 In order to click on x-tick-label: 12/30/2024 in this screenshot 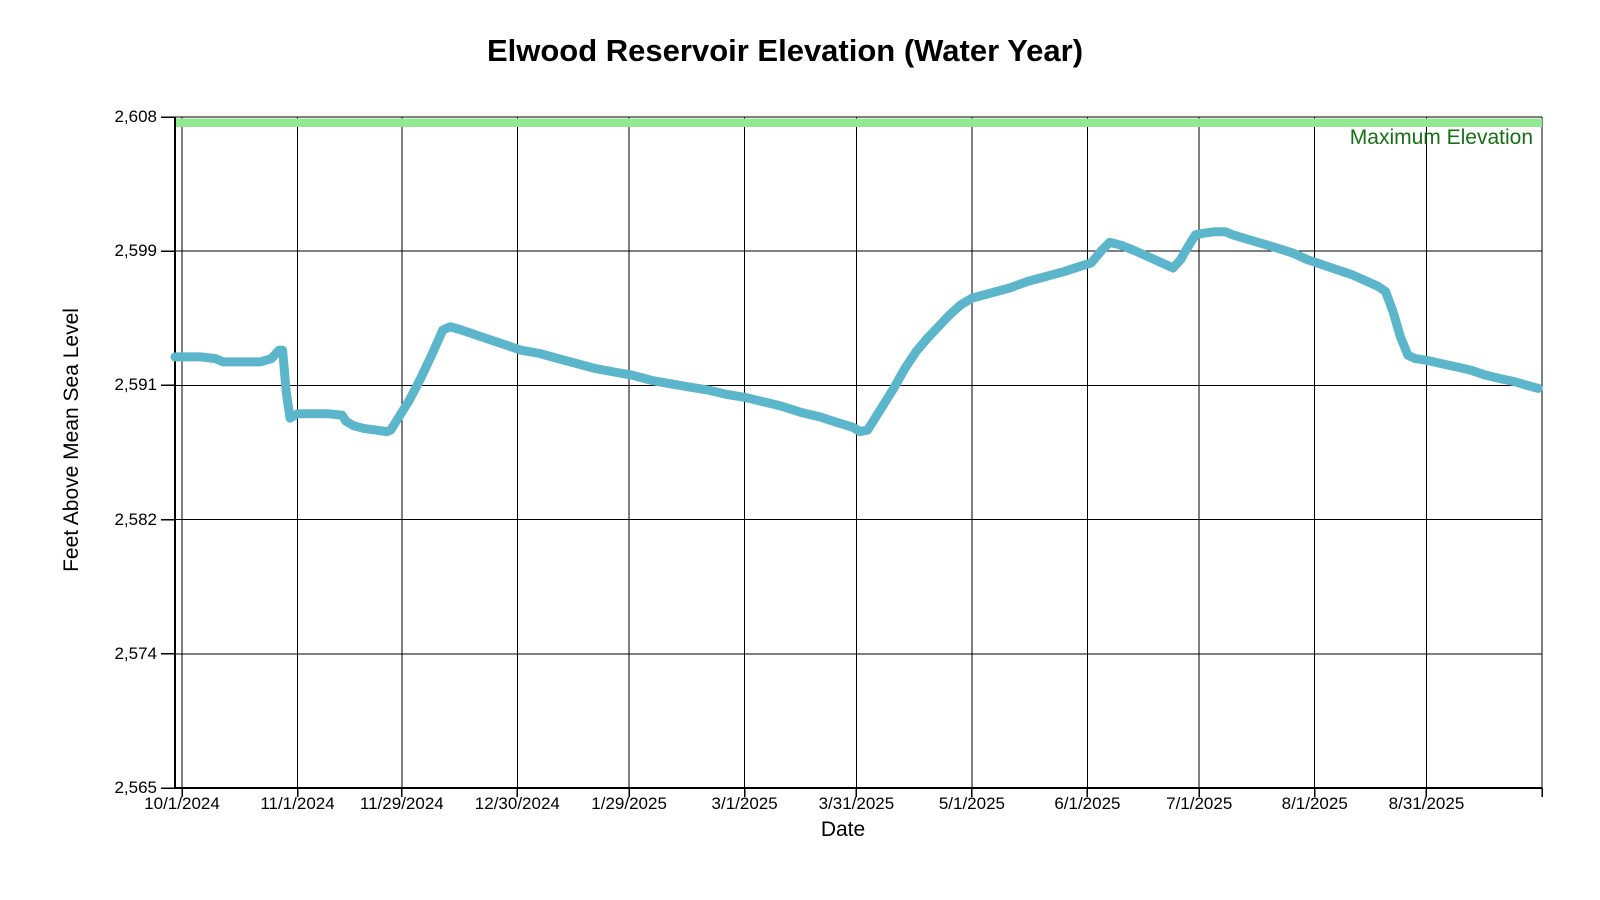, I will do `click(517, 803)`.